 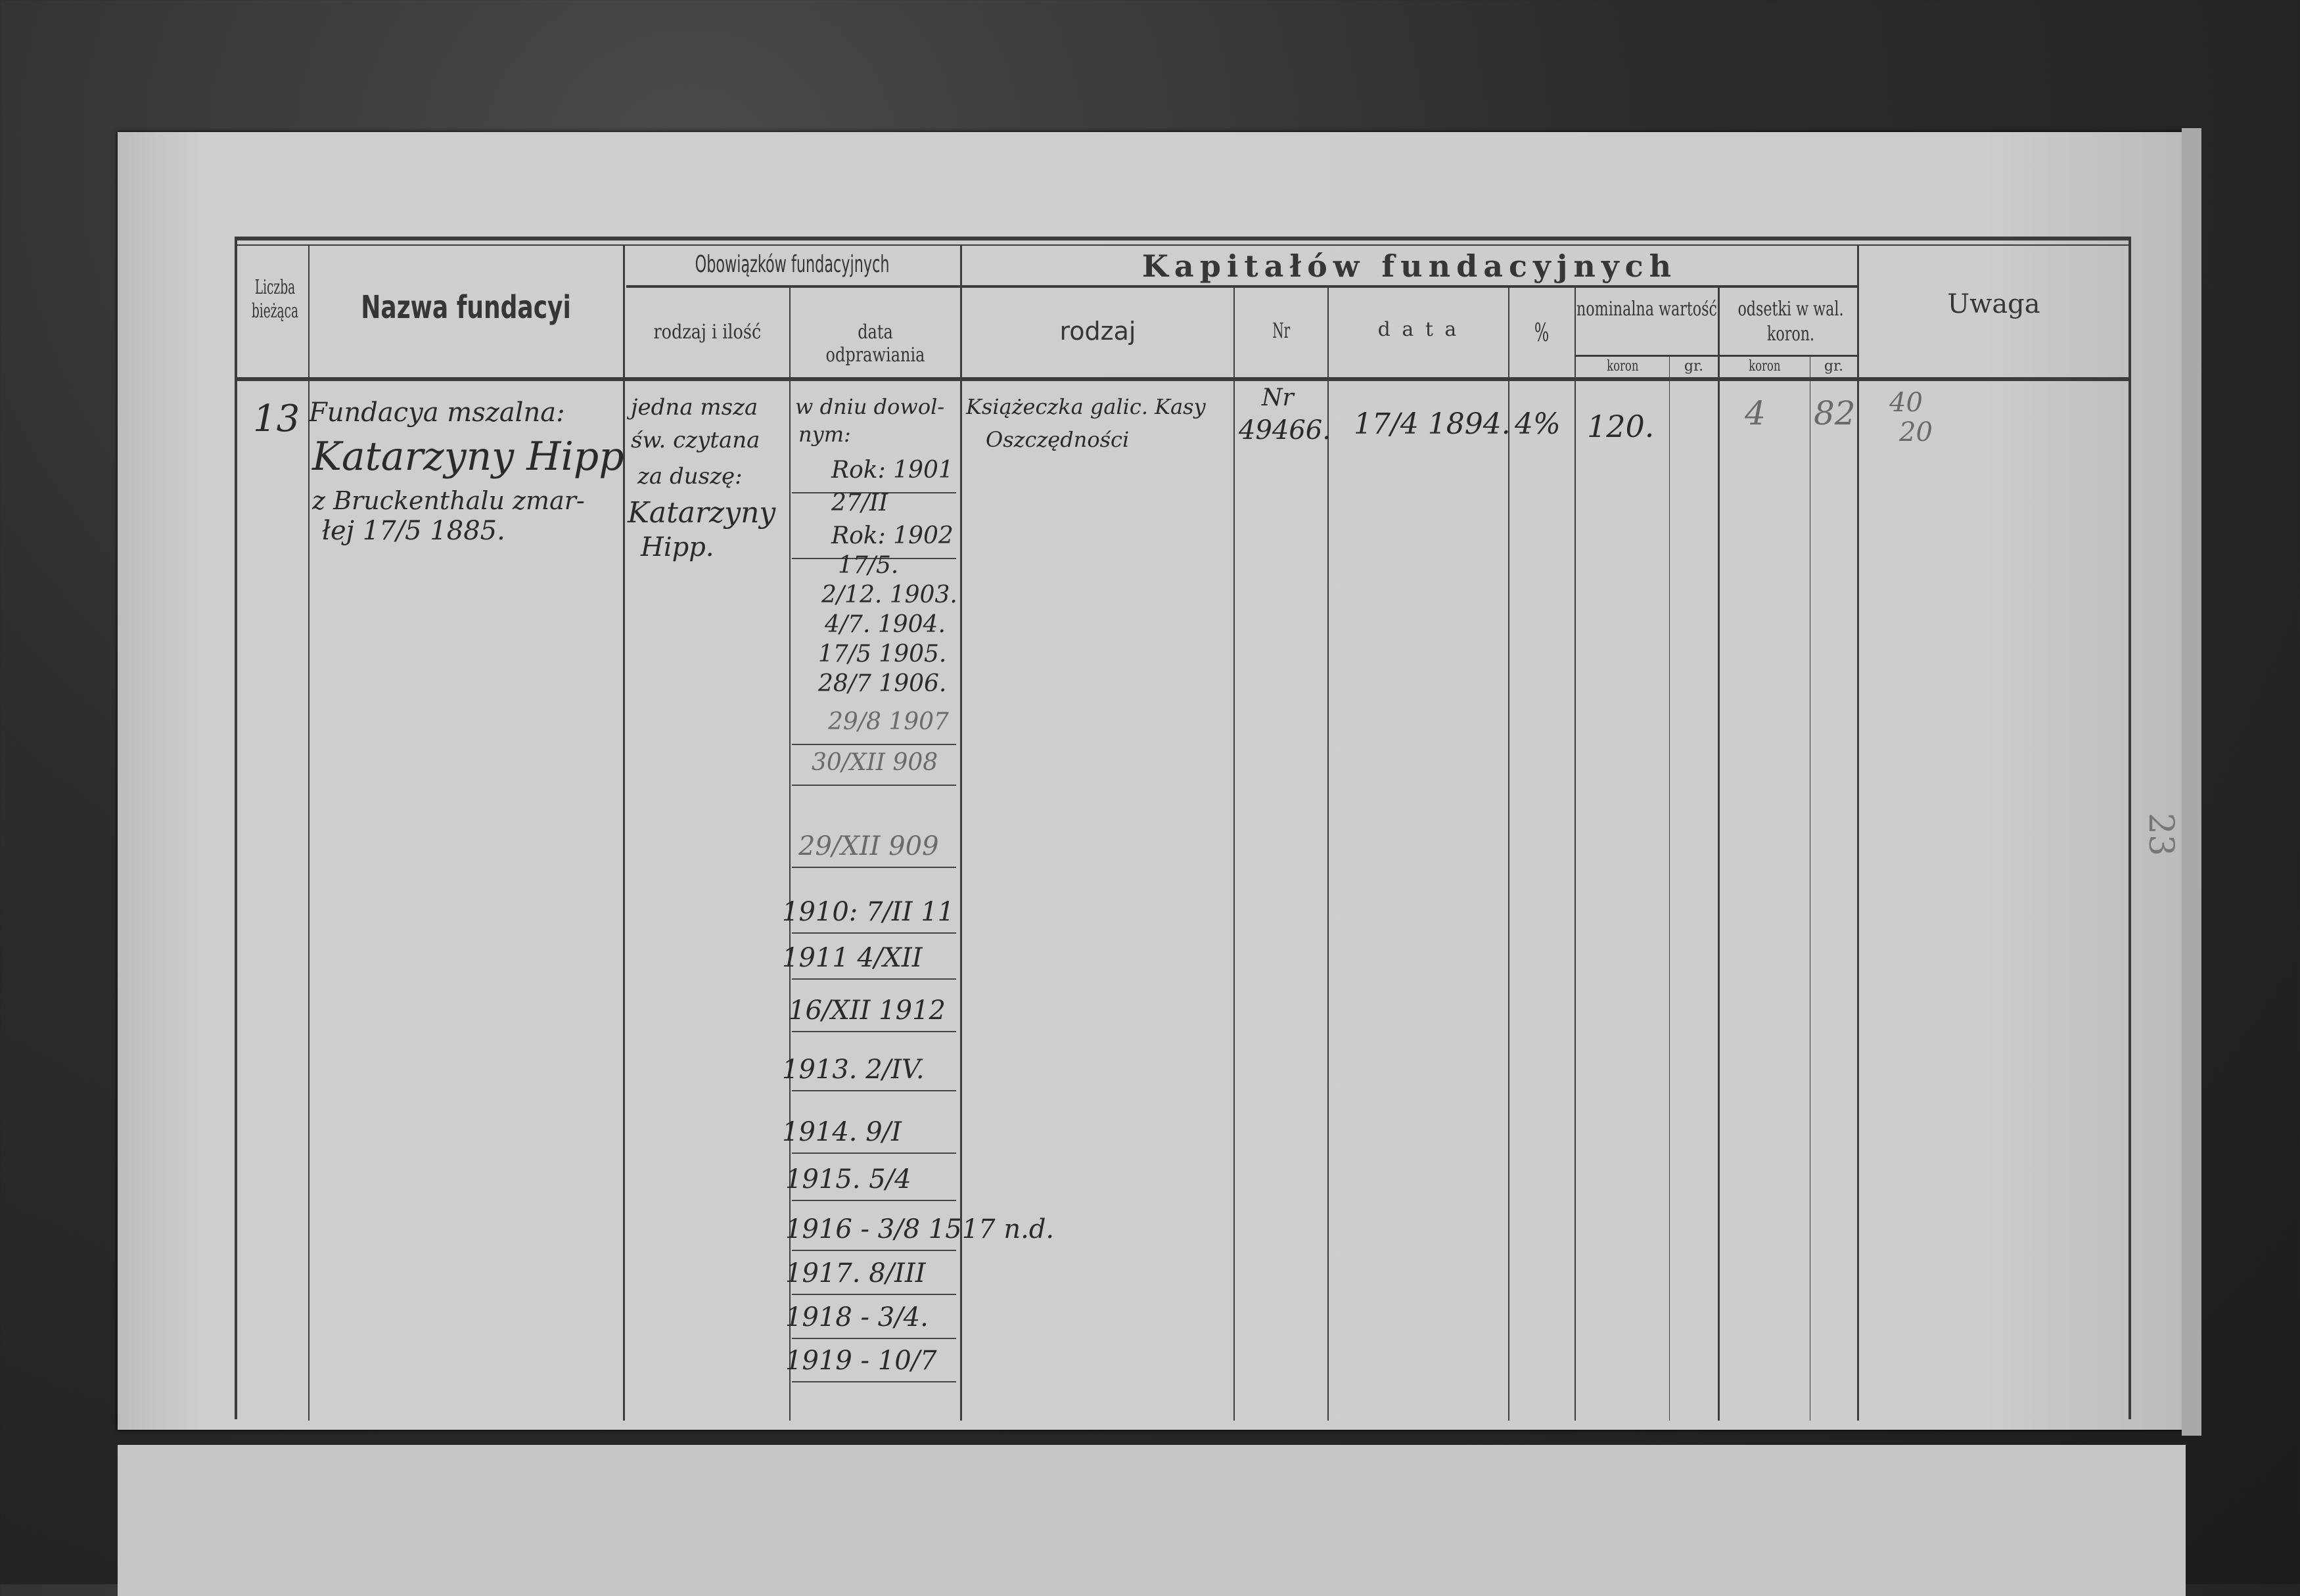 I want to click on obow-date-entry: 17/5., so click(x=868, y=565).